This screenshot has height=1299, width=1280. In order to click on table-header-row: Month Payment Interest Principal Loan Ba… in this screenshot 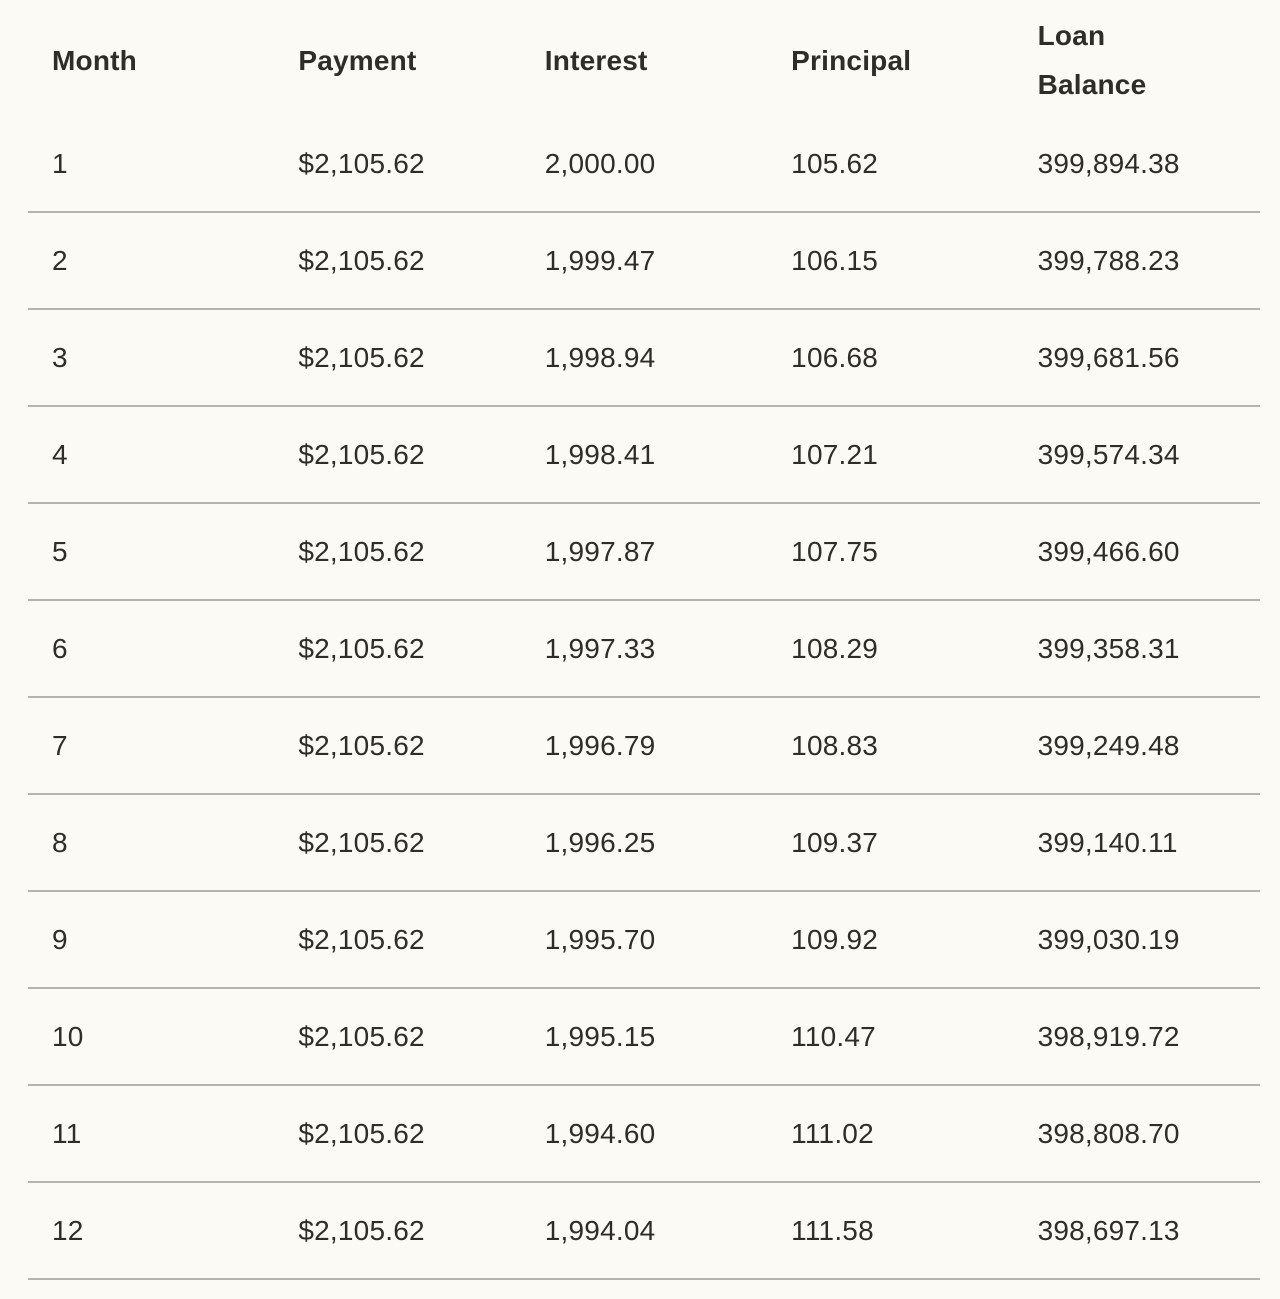, I will do `click(644, 60)`.